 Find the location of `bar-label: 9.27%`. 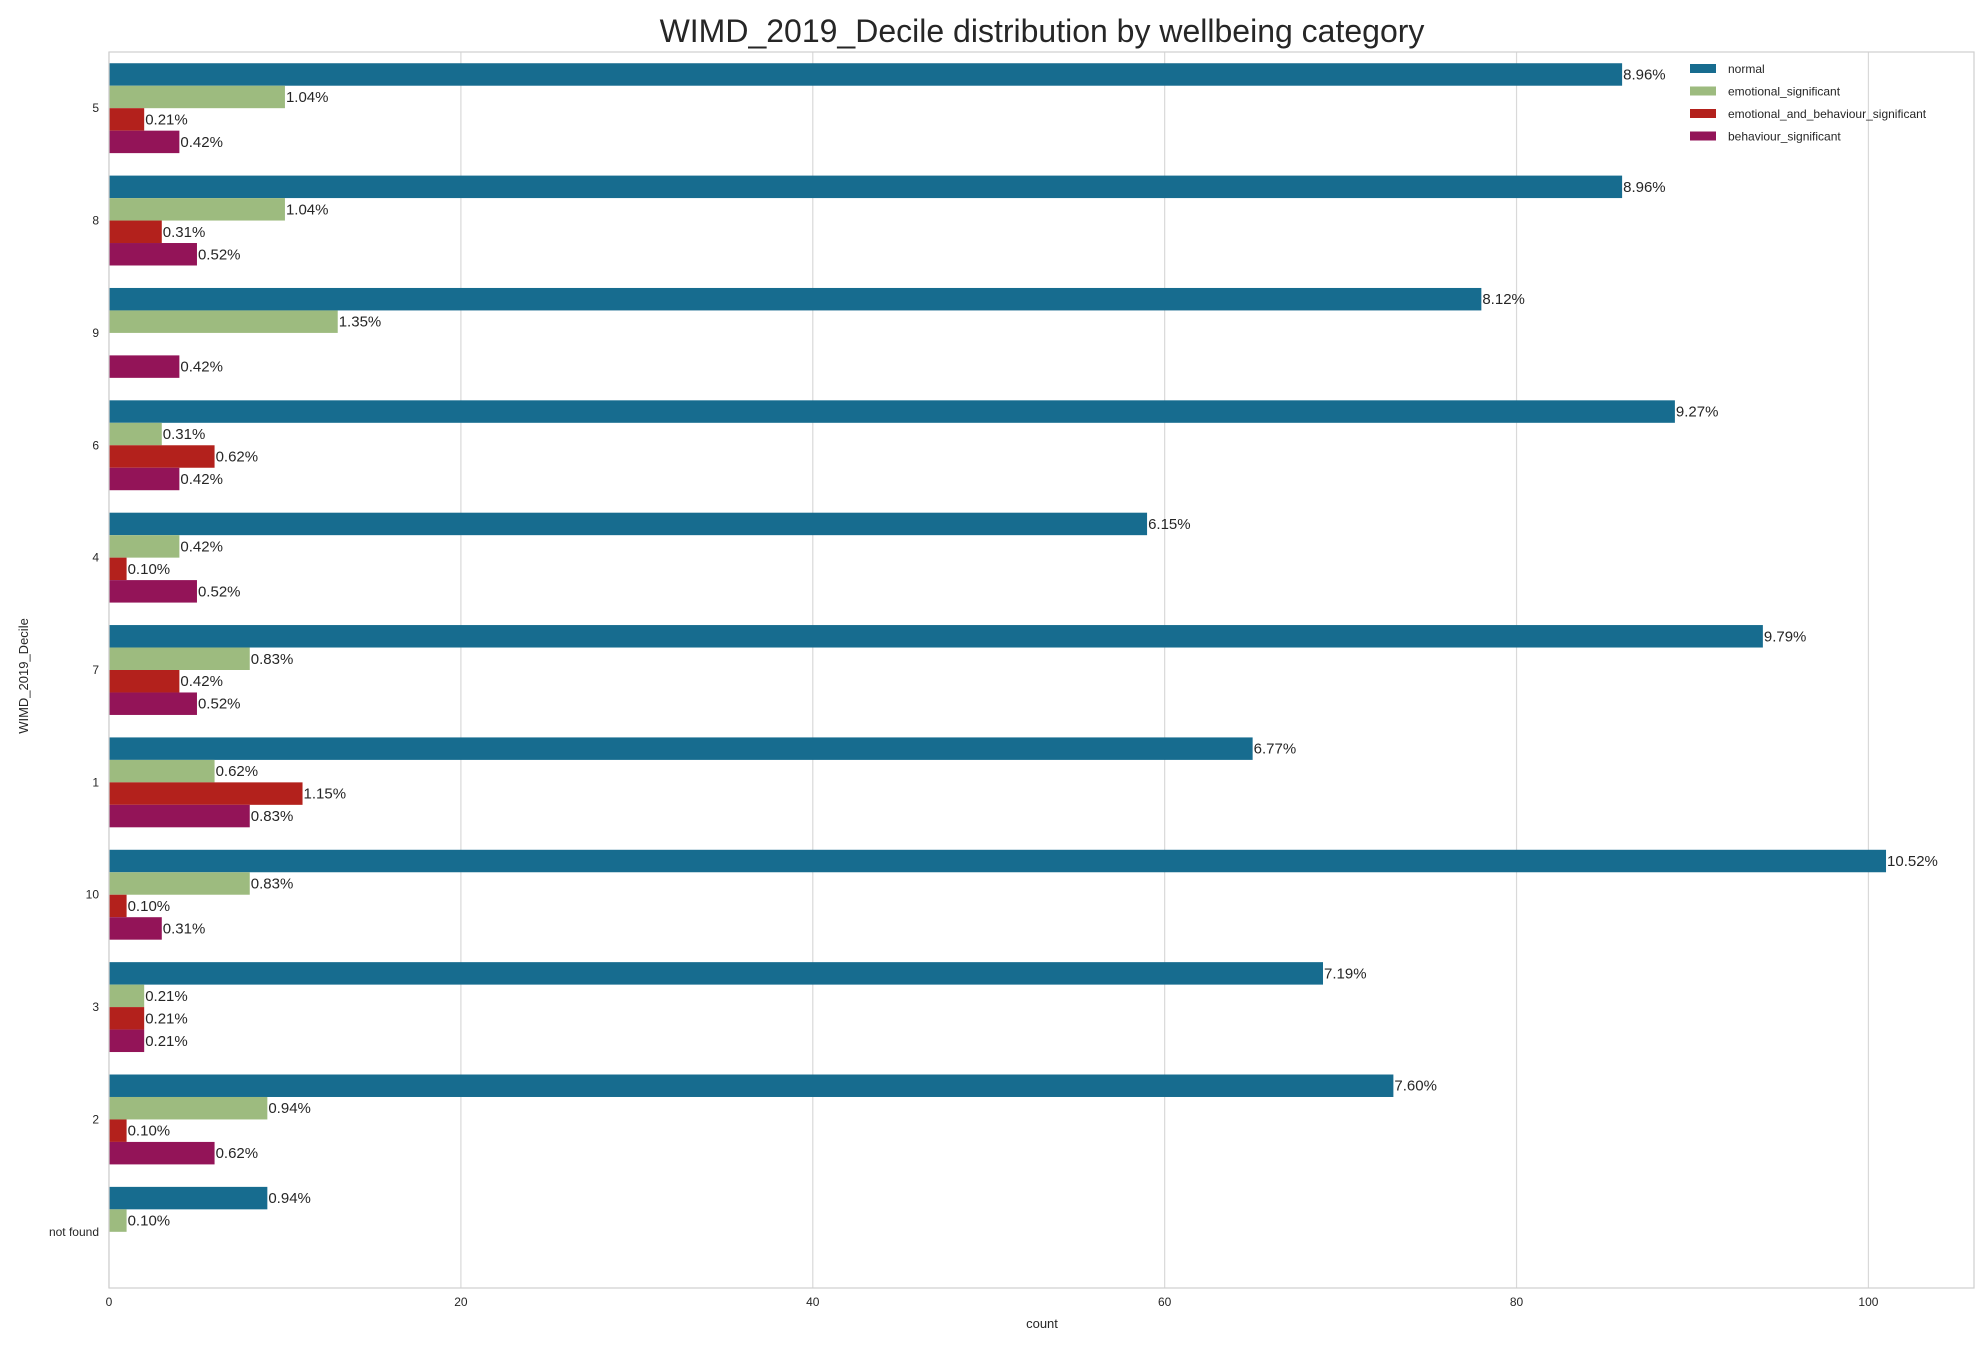

bar-label: 9.27% is located at coordinates (1697, 412).